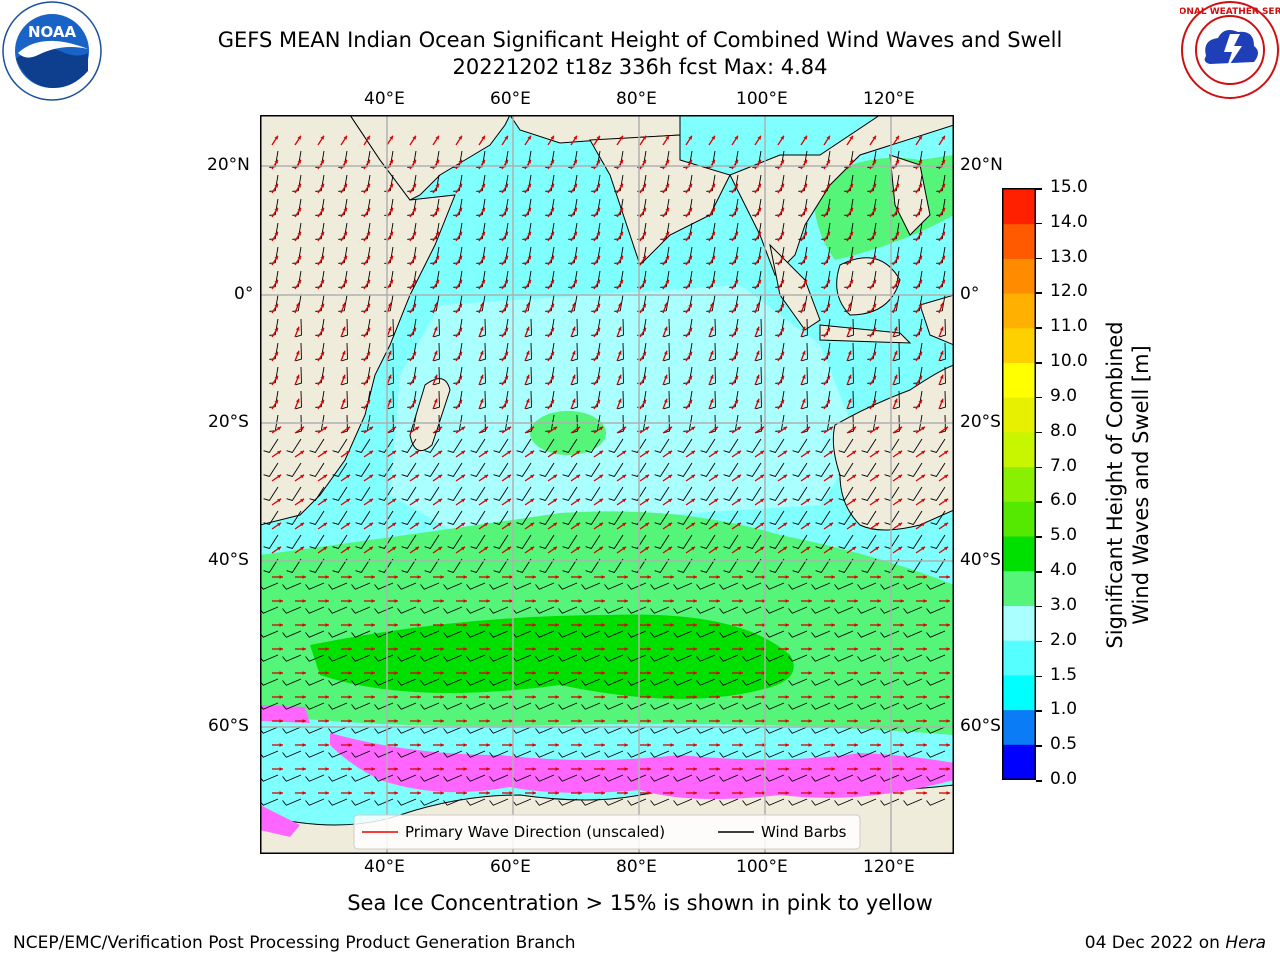 This screenshot has width=1280, height=960. I want to click on left-tick-20S: 20°S, so click(228, 422).